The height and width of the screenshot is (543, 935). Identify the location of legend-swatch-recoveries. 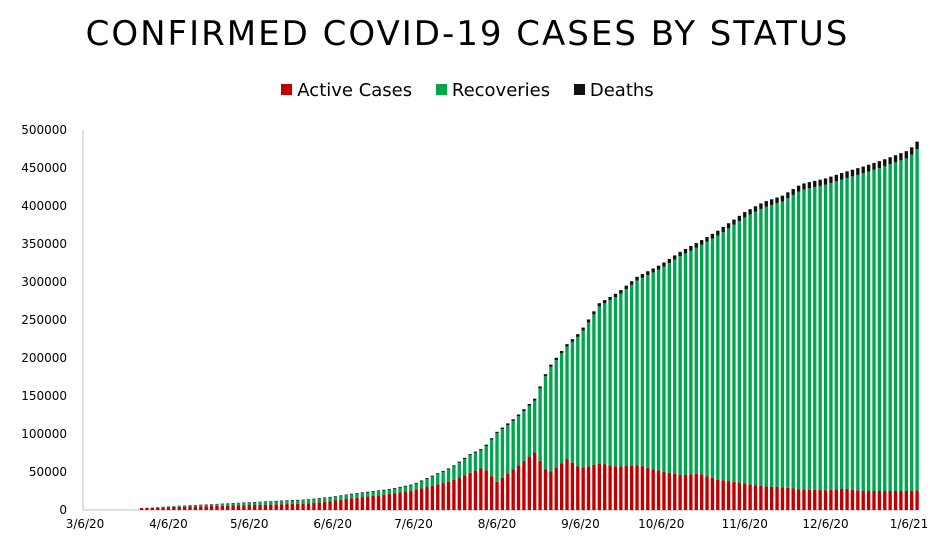
(441, 89).